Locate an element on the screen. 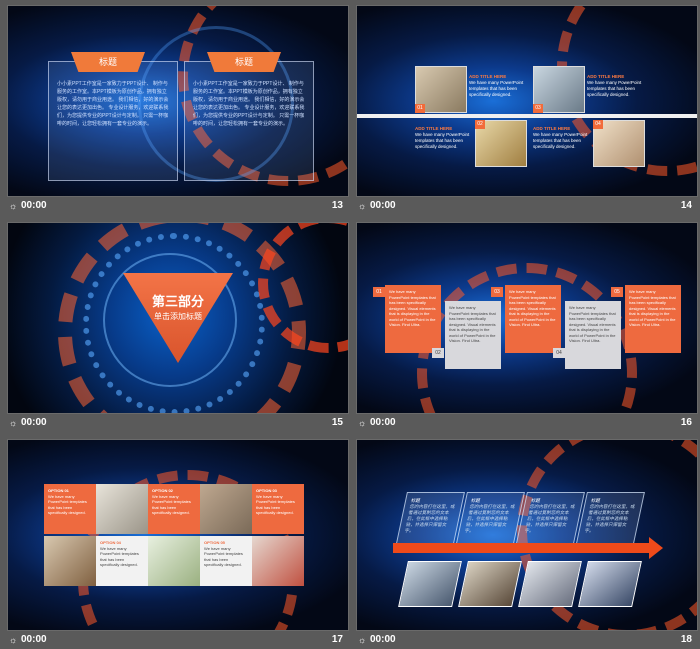 This screenshot has height=649, width=700. arrow-head-icon is located at coordinates (656, 548).